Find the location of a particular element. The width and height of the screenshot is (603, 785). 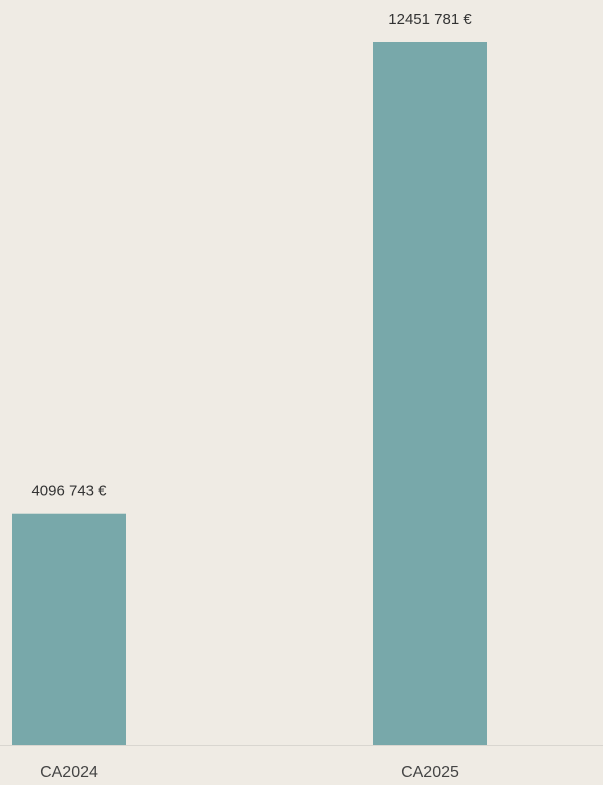

value-label: 12451 781 € is located at coordinates (430, 19).